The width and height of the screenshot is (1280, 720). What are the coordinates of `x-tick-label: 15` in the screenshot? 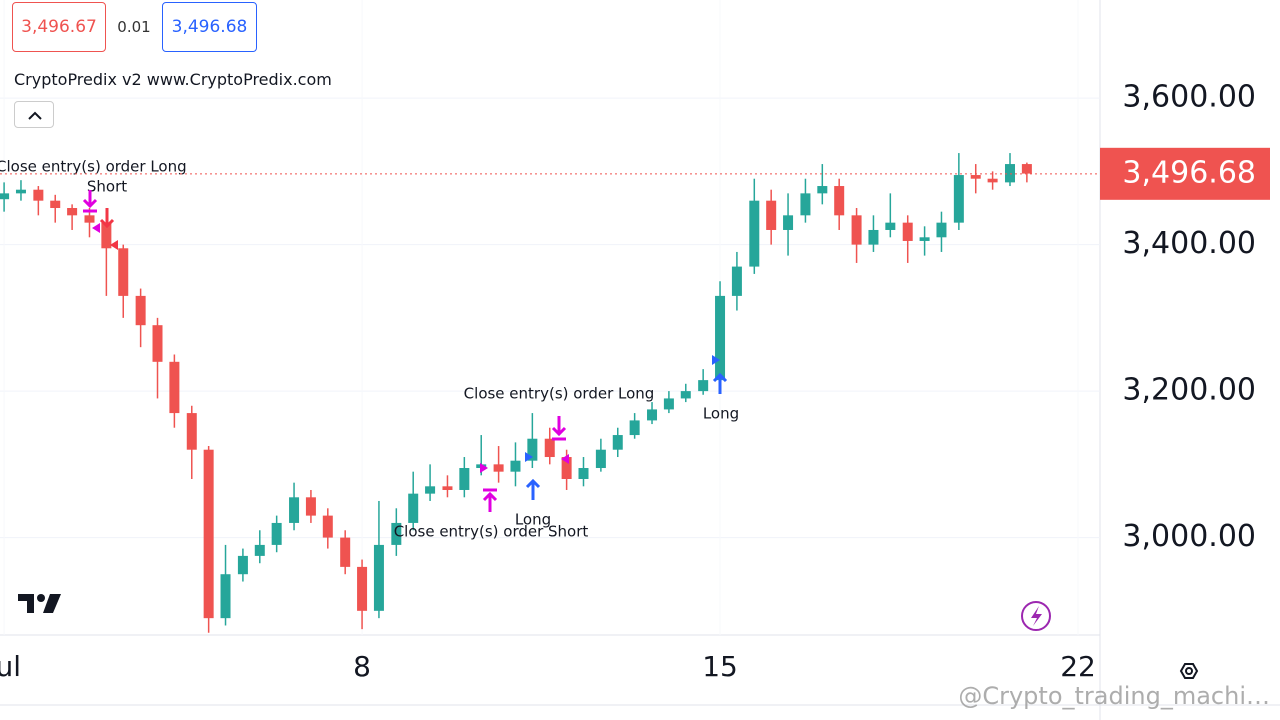 It's located at (720, 666).